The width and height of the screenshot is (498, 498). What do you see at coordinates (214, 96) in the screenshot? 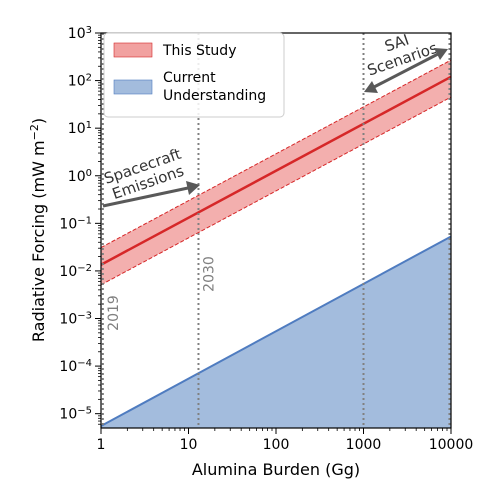
I see `legend-label-current-line2: Understanding` at bounding box center [214, 96].